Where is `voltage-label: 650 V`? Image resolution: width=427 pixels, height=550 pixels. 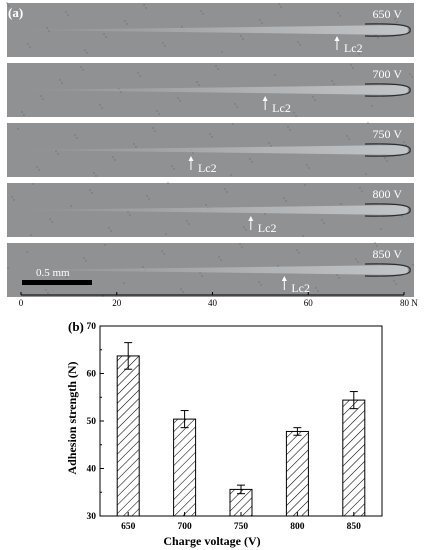 voltage-label: 650 V is located at coordinates (388, 14).